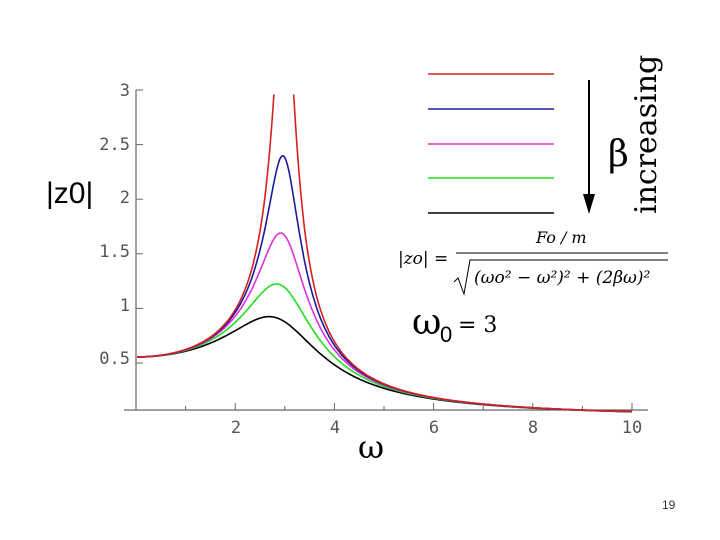 This screenshot has height=540, width=720. What do you see at coordinates (114, 225) in the screenshot?
I see `y-tick-labels: 0.5 1 1.5 2 2.5 3` at bounding box center [114, 225].